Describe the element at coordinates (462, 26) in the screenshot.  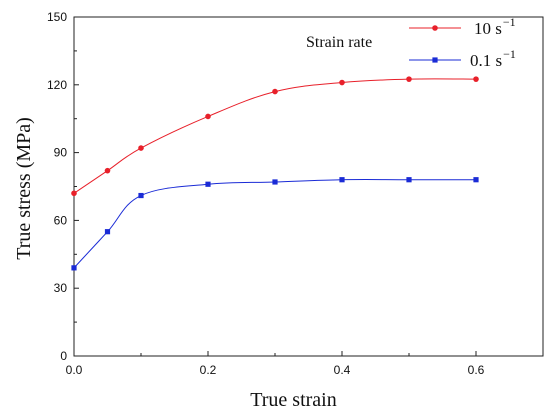
I see `legend-item: 10 s −1` at that location.